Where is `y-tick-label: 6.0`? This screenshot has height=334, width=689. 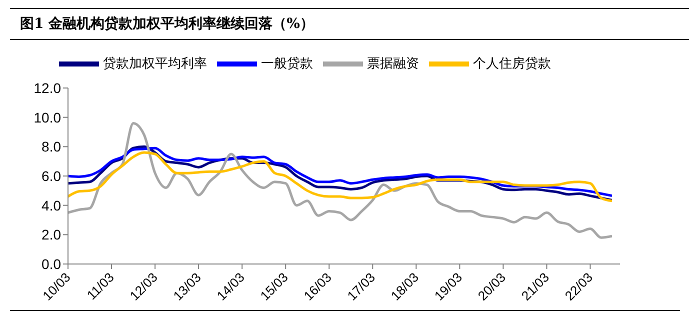
y-tick-label: 6.0 is located at coordinates (52, 176).